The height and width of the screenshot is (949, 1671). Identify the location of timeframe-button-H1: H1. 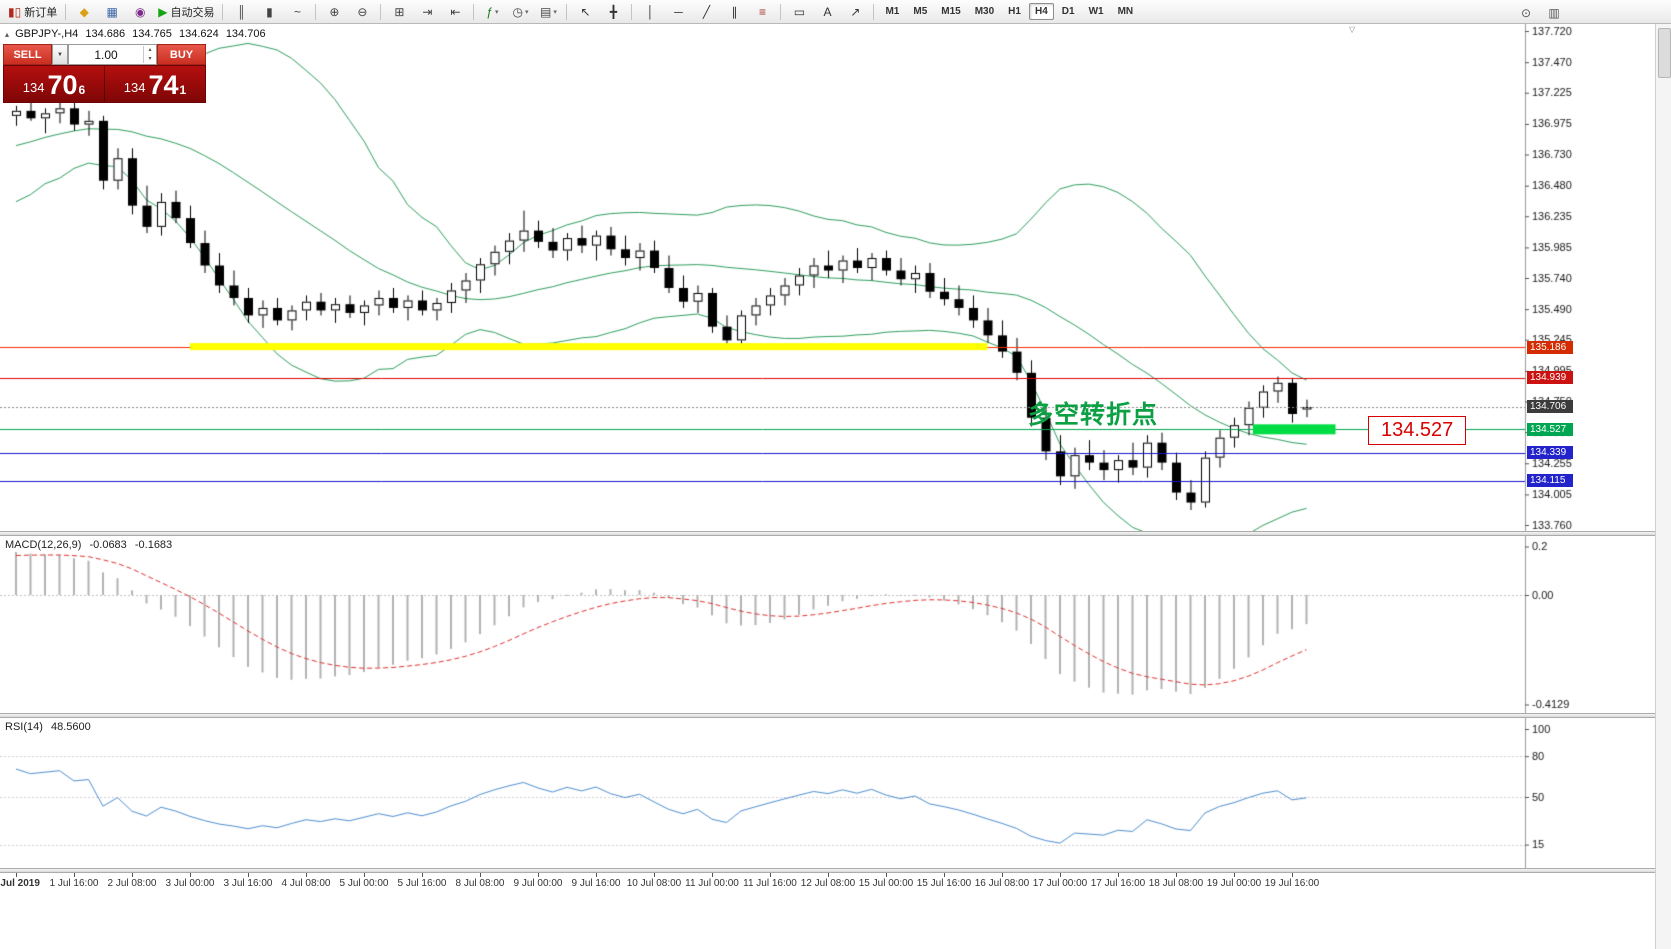
(1014, 11).